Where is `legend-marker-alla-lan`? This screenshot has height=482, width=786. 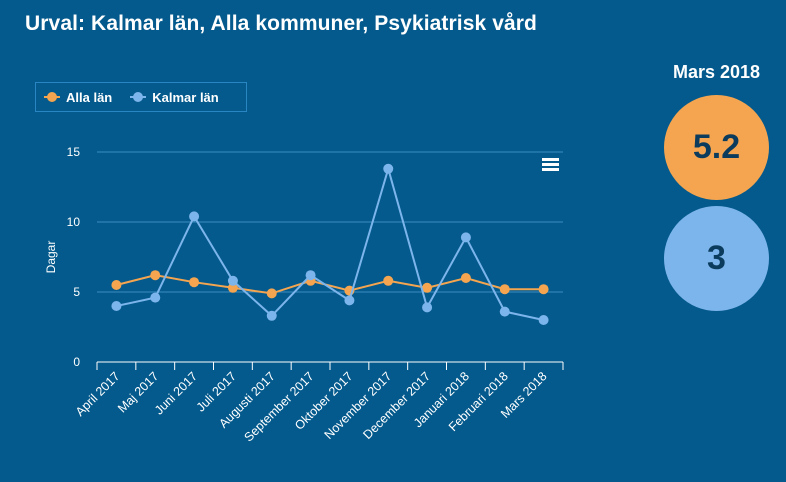
legend-marker-alla-lan is located at coordinates (52, 97).